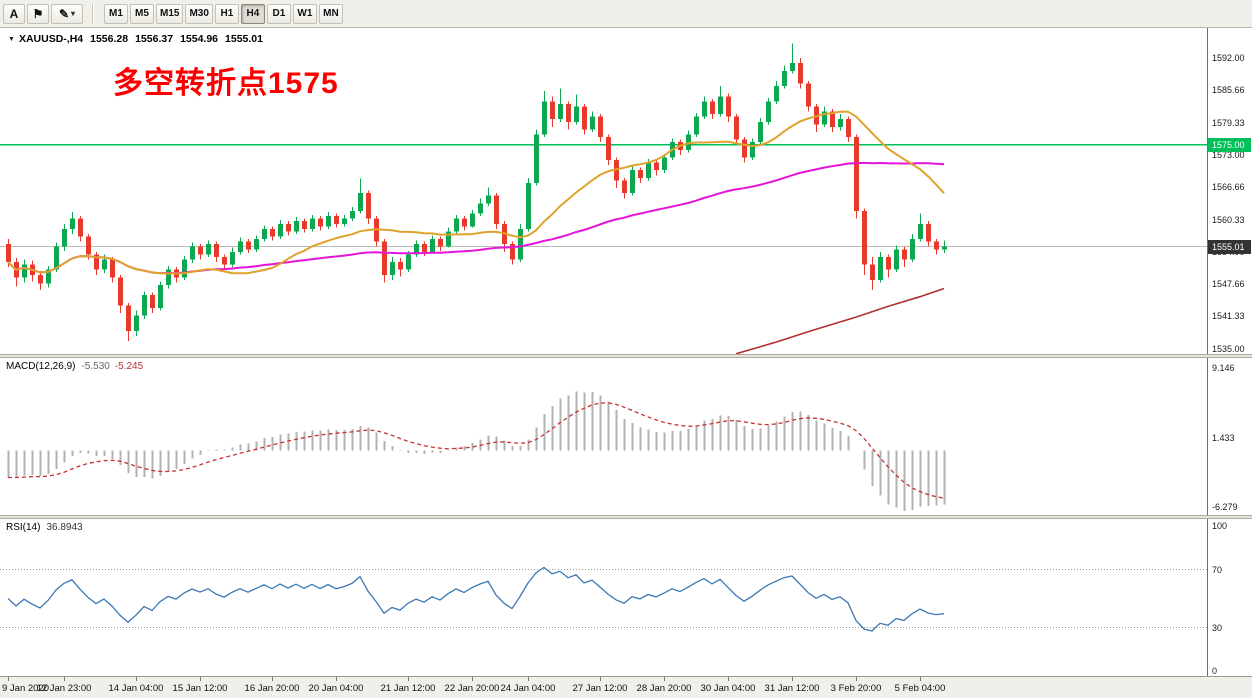 This screenshot has width=1252, height=698. Describe the element at coordinates (64, 527) in the screenshot. I see `rsi-value: 36.8943` at that location.